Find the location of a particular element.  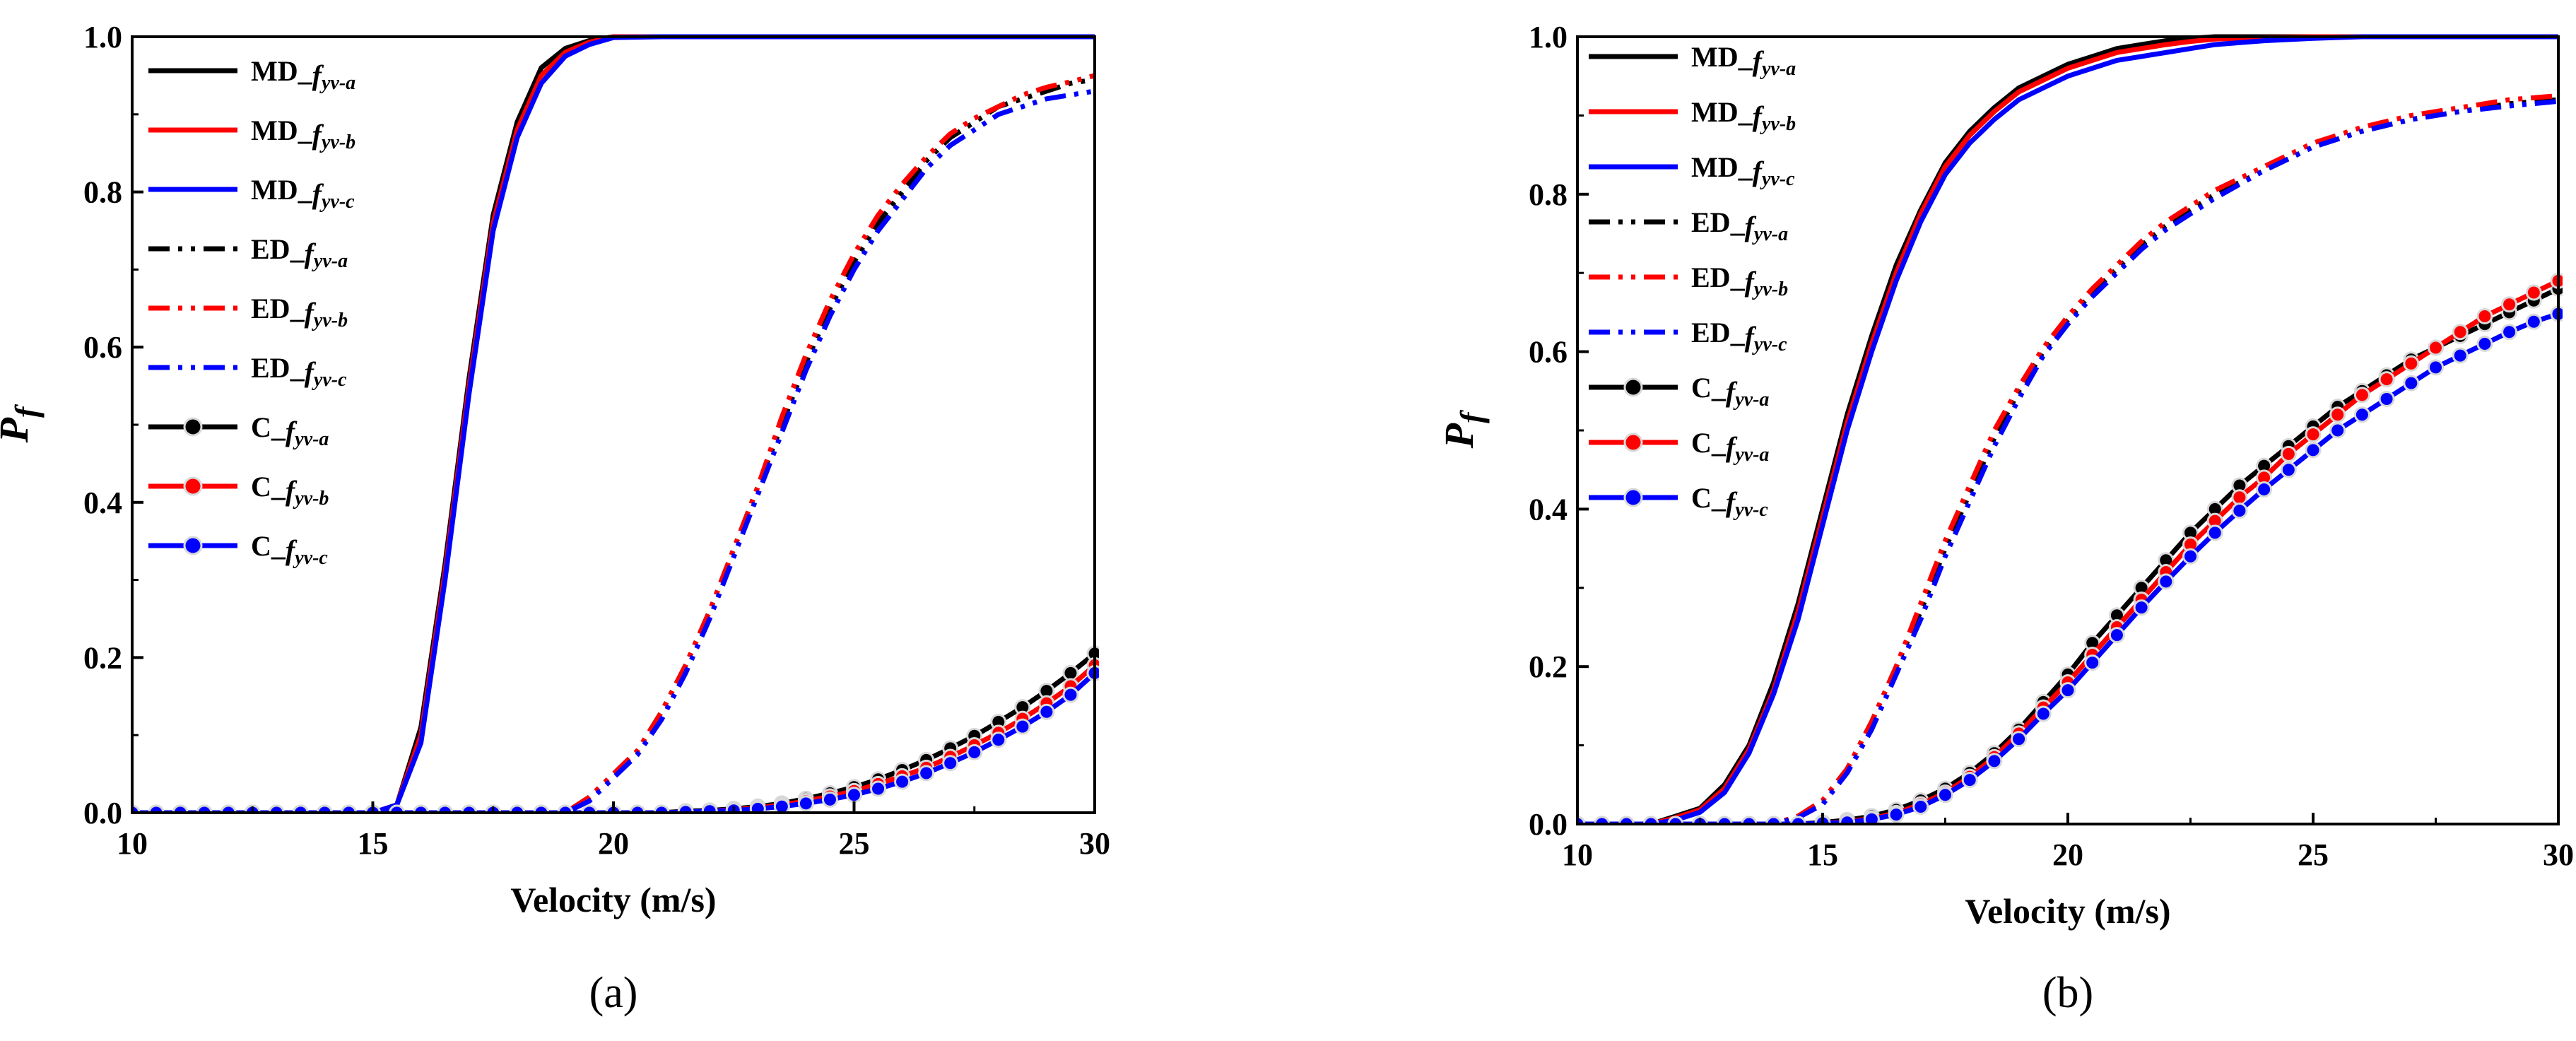

chart0-x-axis-label: Velocity (m/s) is located at coordinates (613, 899).